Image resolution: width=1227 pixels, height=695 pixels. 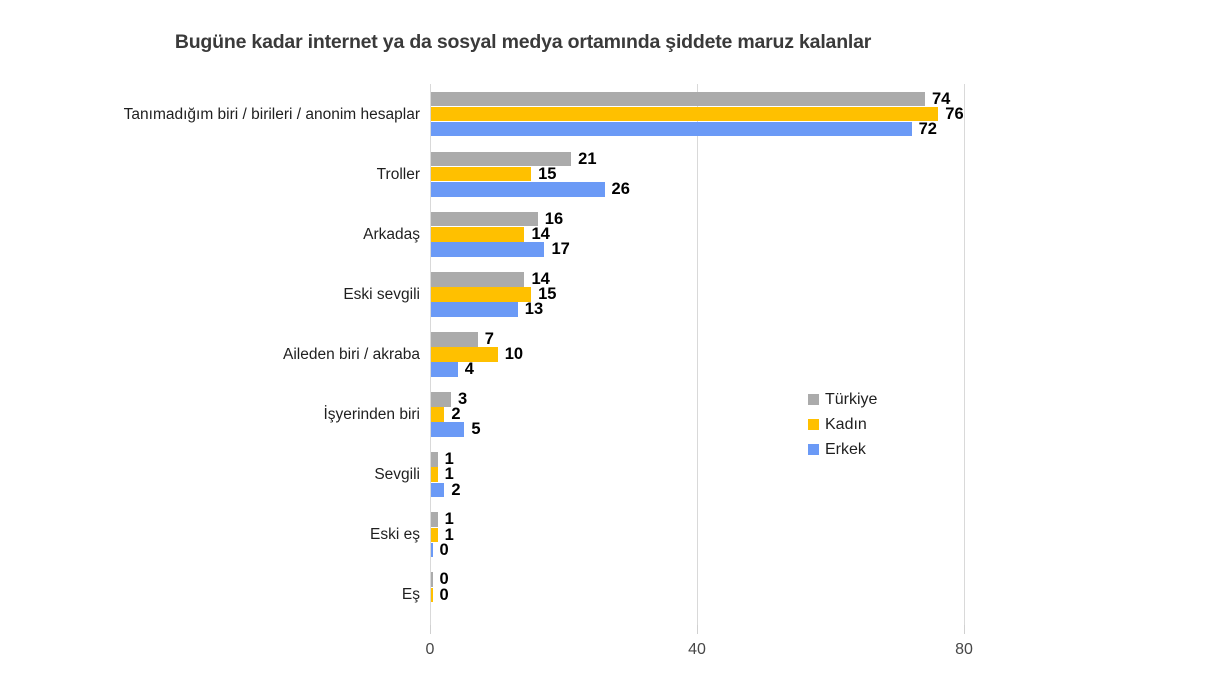 What do you see at coordinates (941, 98) in the screenshot?
I see `bar-value-label: 74` at bounding box center [941, 98].